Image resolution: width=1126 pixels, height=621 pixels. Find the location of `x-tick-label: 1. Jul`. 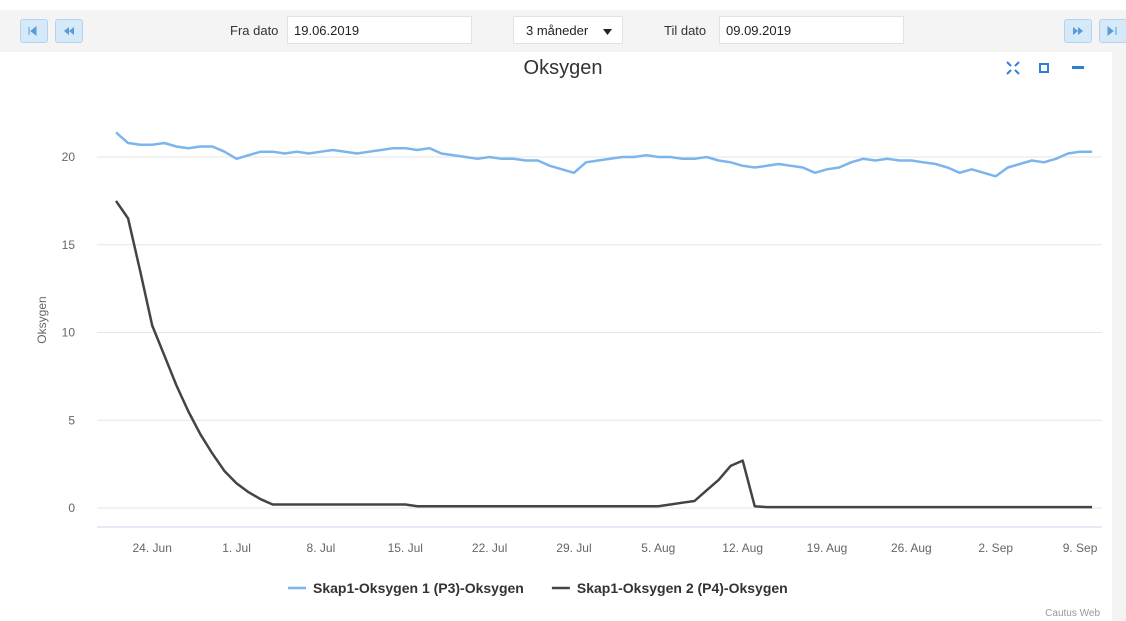

x-tick-label: 1. Jul is located at coordinates (236, 548).